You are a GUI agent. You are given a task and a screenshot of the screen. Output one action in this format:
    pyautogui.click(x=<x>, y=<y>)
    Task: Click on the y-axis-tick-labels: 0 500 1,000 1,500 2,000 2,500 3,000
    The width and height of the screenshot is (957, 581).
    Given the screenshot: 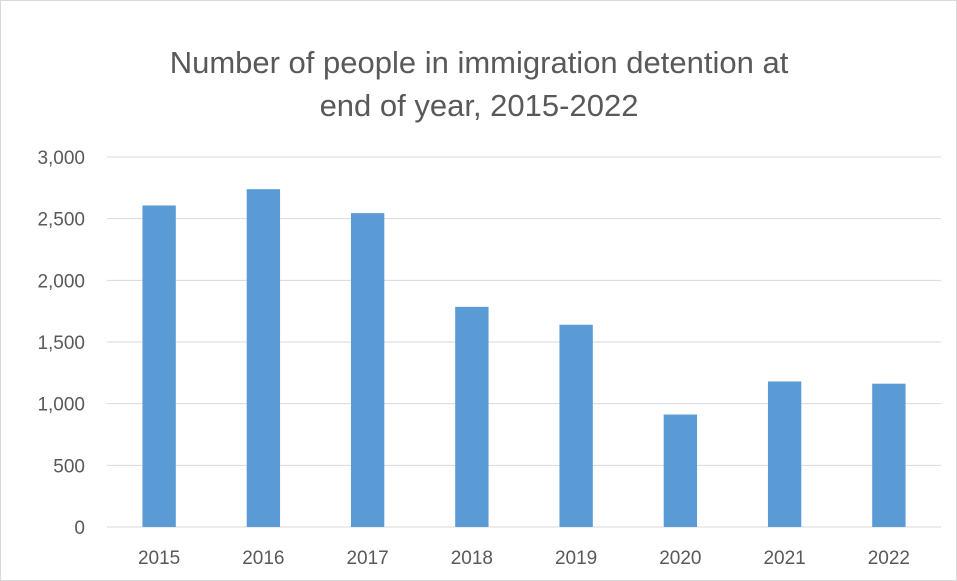 What is the action you would take?
    pyautogui.click(x=61, y=343)
    